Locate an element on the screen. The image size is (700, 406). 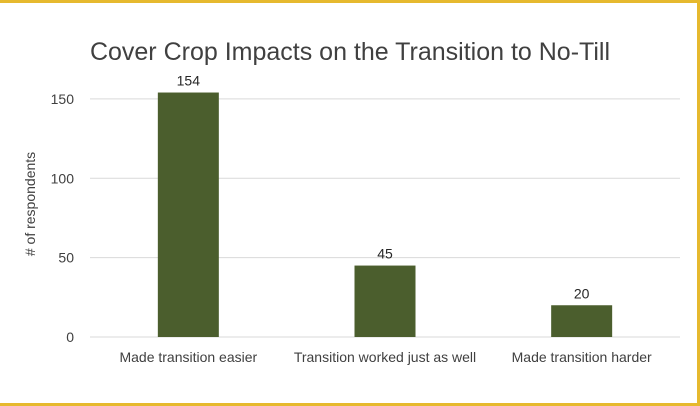
x-tick-label: Made transition harder is located at coordinates (582, 357).